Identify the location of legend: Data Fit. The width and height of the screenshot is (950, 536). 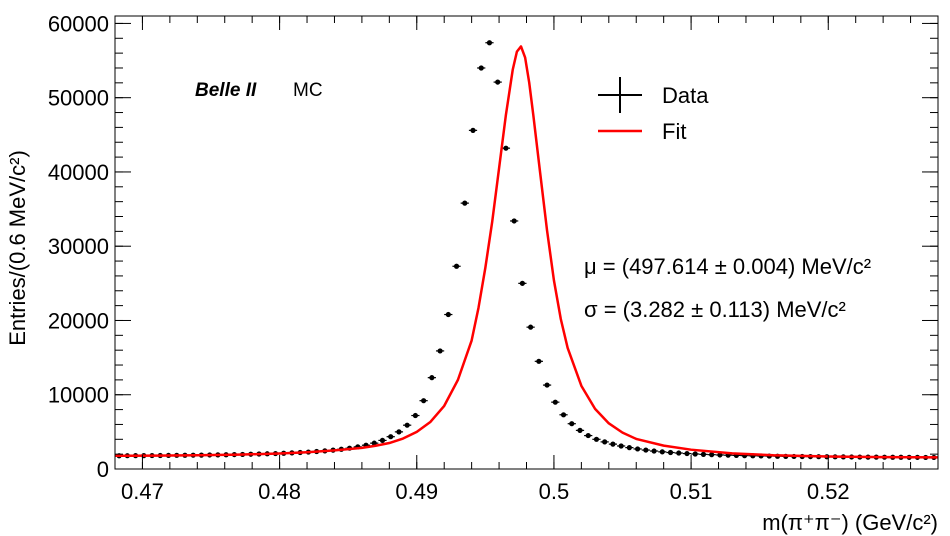
(653, 110).